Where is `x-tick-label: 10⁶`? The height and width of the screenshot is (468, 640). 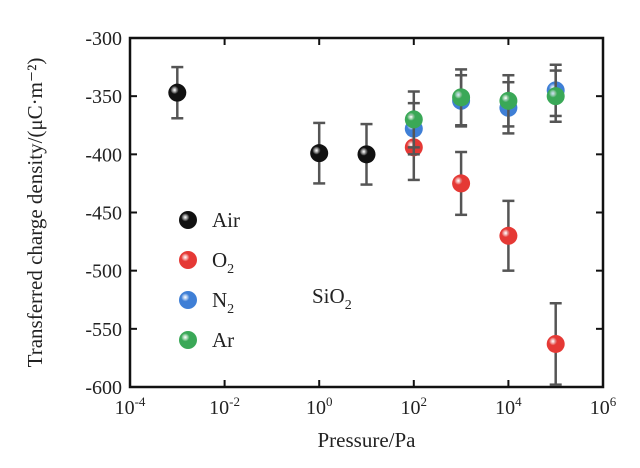 x-tick-label: 10⁶ is located at coordinates (603, 406).